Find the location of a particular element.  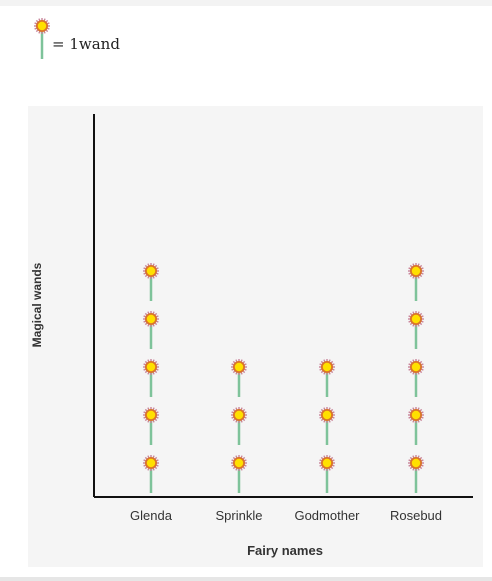

legend-wand-glyph is located at coordinates (42, 38).